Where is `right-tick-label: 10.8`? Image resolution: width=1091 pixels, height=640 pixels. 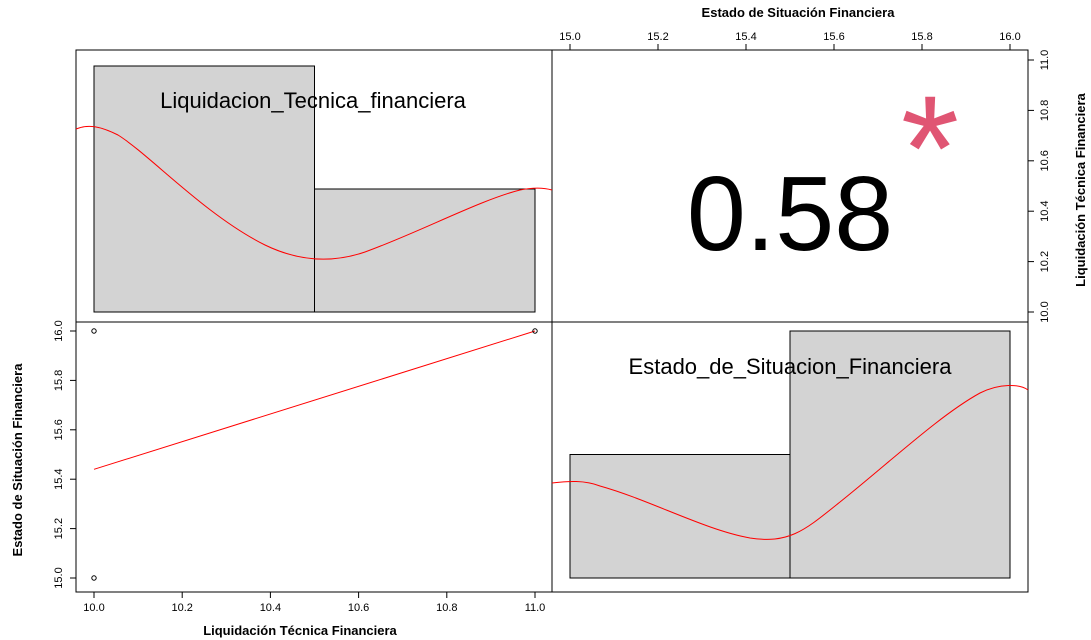 right-tick-label: 10.8 is located at coordinates (1045, 110).